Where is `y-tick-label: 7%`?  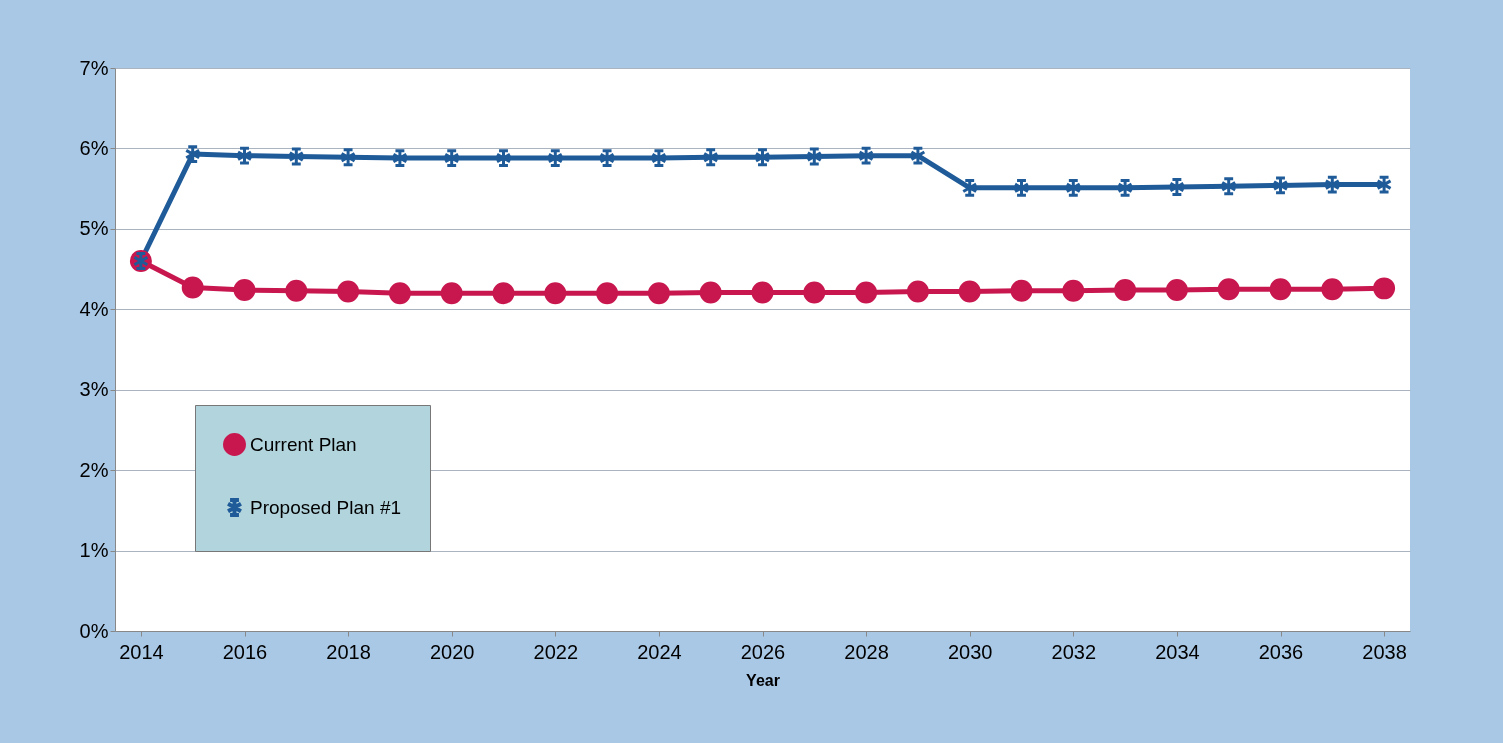 y-tick-label: 7% is located at coordinates (94, 67).